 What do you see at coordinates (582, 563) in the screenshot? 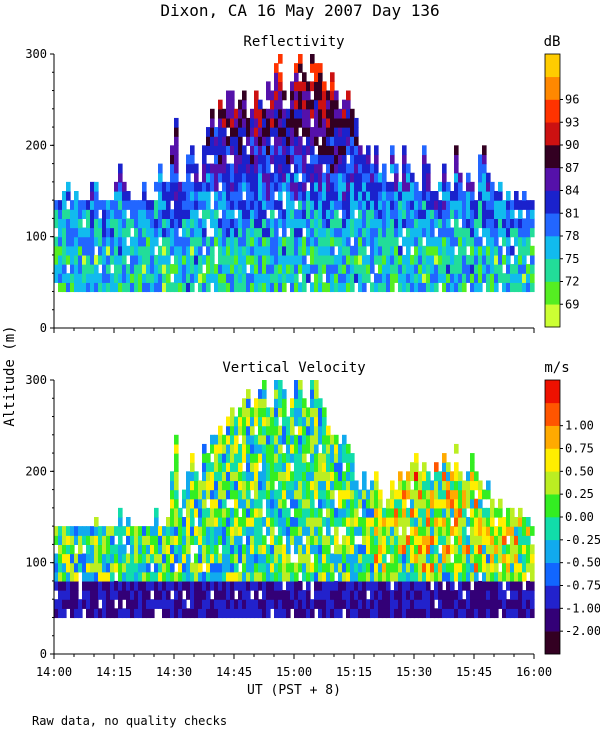
I see `colorbar-tick-label: -0.50` at bounding box center [582, 563].